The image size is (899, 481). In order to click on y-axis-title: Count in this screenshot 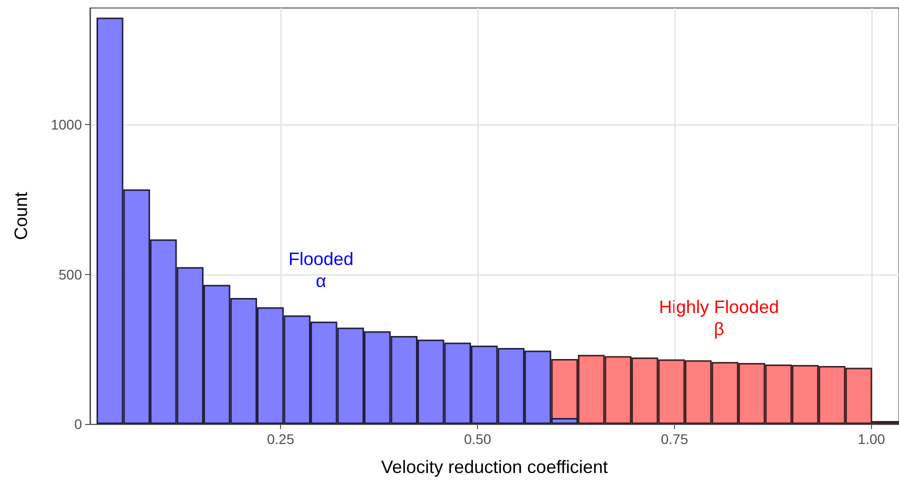, I will do `click(21, 216)`.